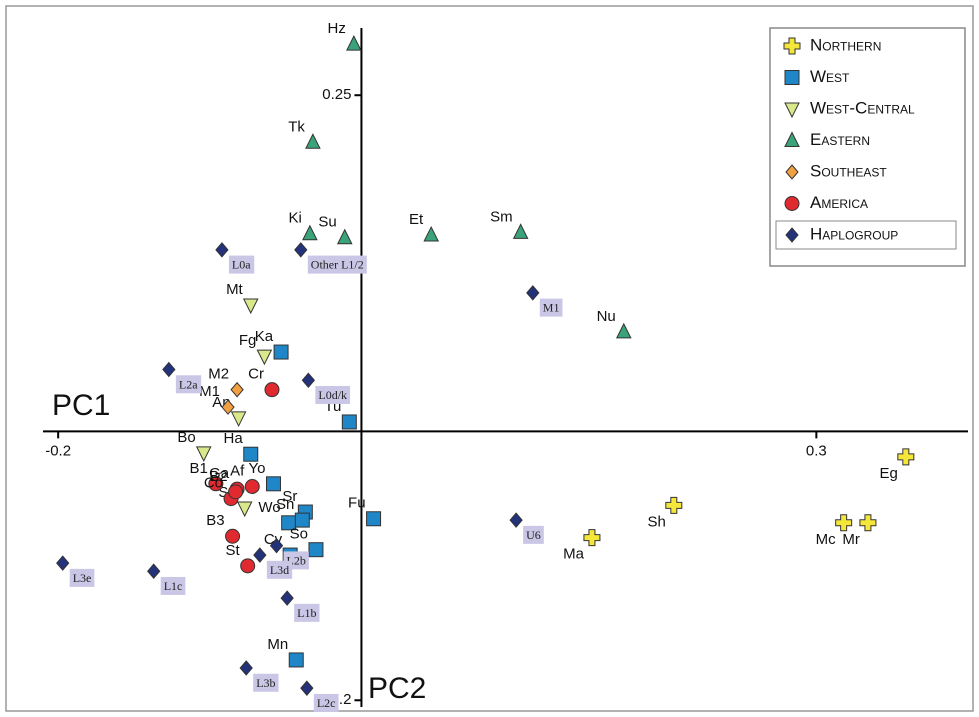 The width and height of the screenshot is (979, 717). What do you see at coordinates (299, 534) in the screenshot?
I see `point-label: So` at bounding box center [299, 534].